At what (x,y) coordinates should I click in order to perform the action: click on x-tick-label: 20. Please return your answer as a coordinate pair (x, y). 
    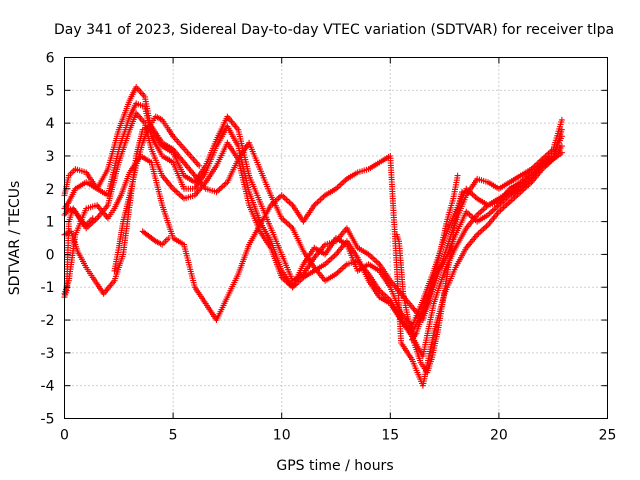
    Looking at the image, I should click on (499, 436).